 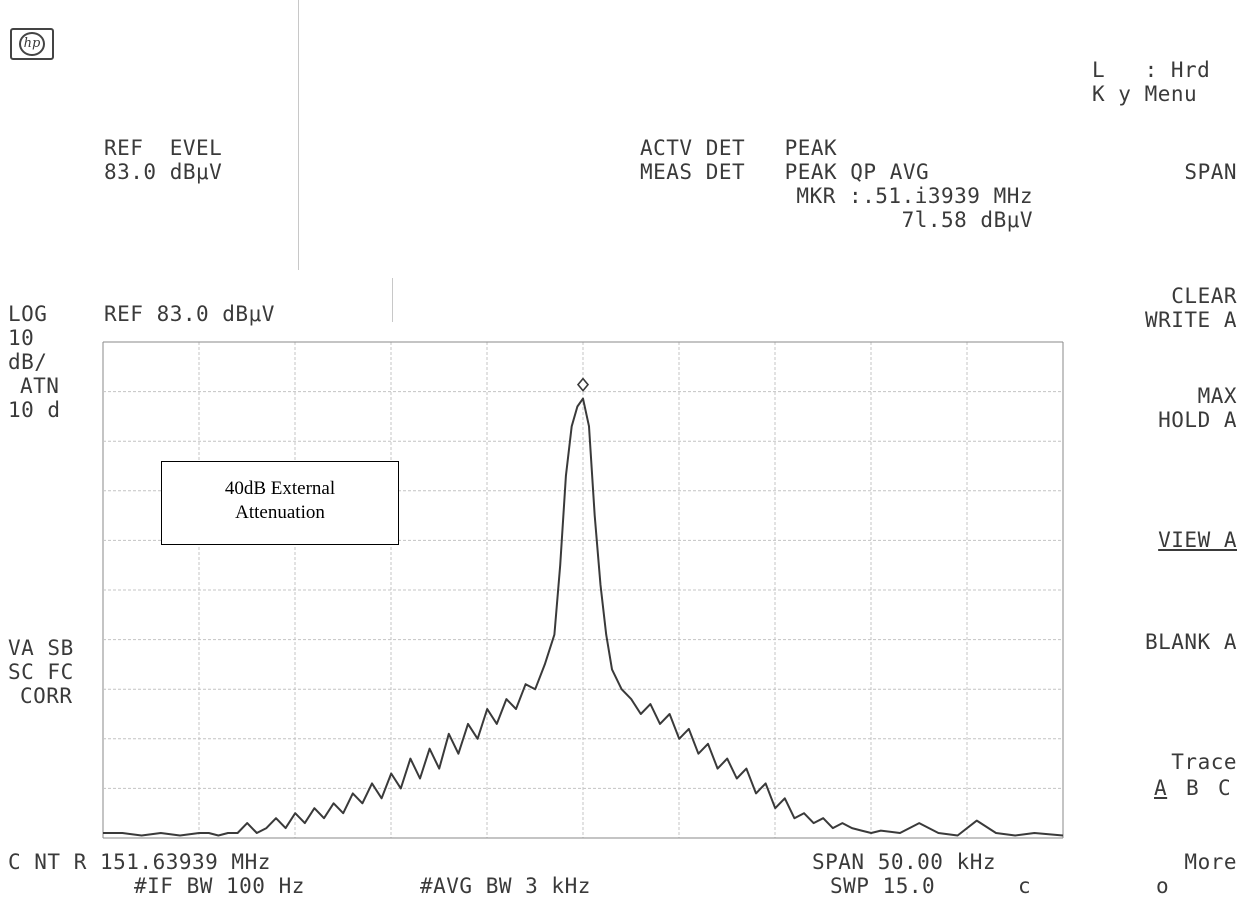 What do you see at coordinates (1204, 296) in the screenshot?
I see `clear-write-label-1: CLEAR` at bounding box center [1204, 296].